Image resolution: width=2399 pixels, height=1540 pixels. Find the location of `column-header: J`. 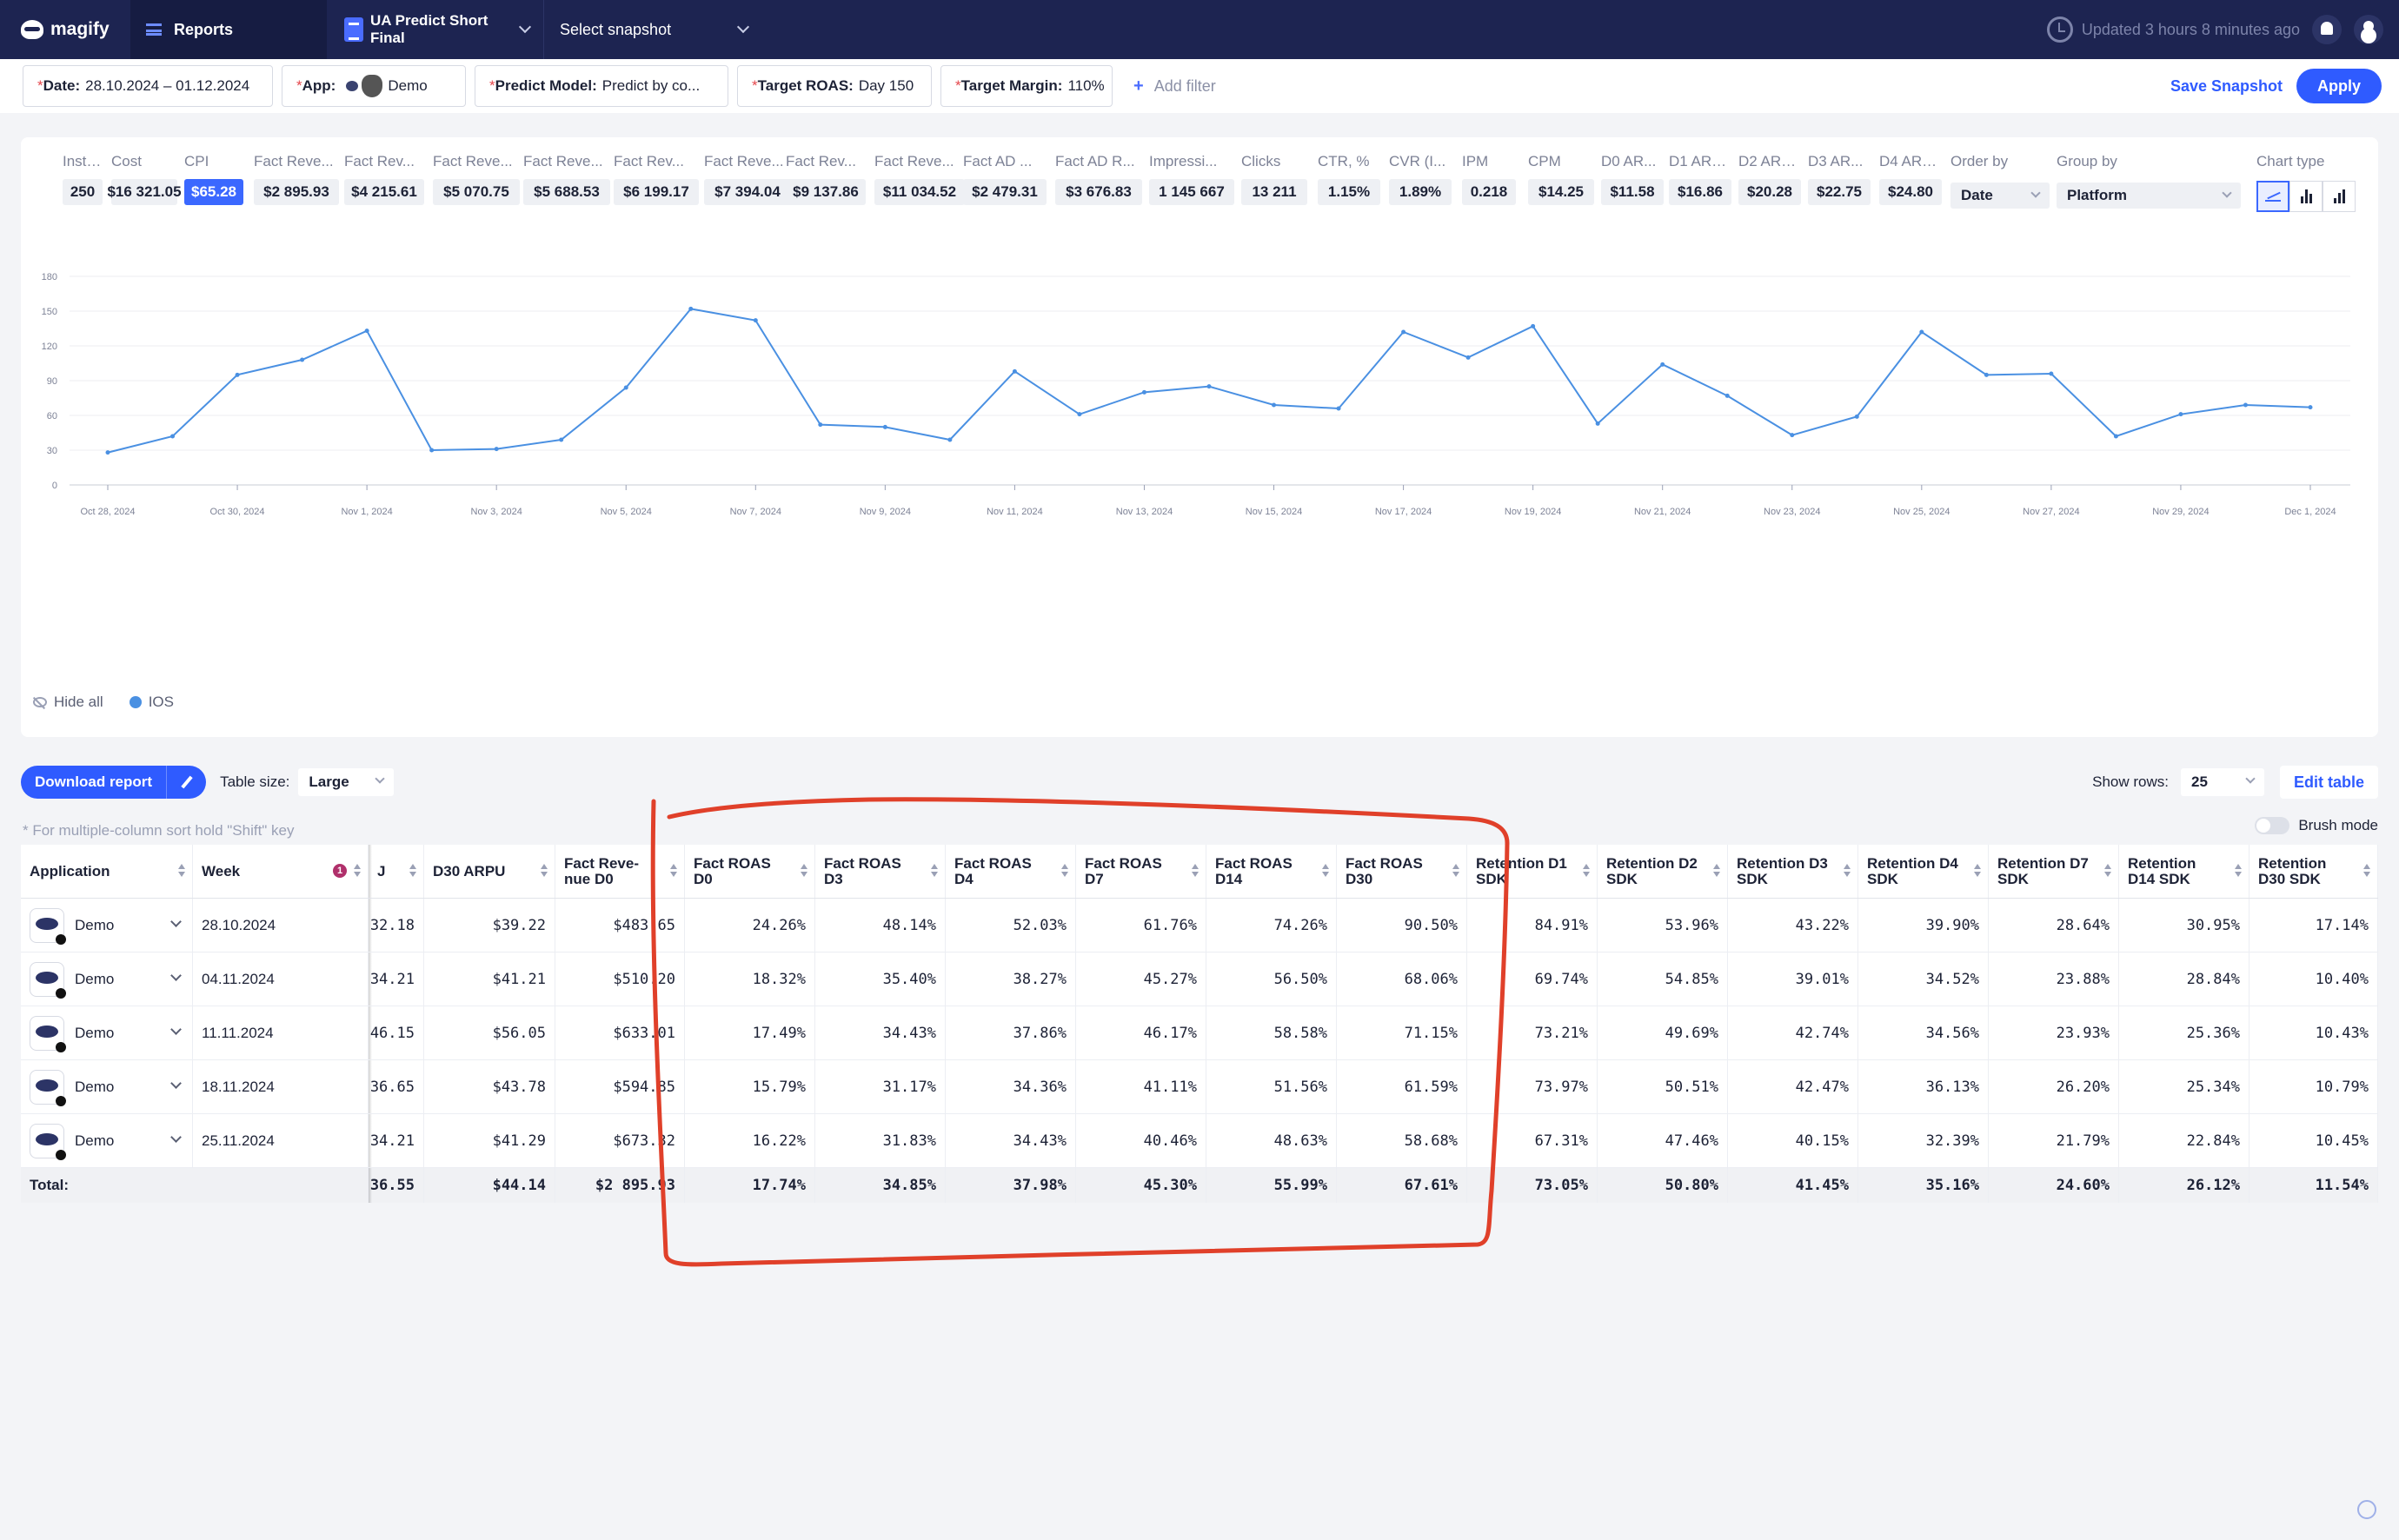

column-header: J is located at coordinates (396, 871).